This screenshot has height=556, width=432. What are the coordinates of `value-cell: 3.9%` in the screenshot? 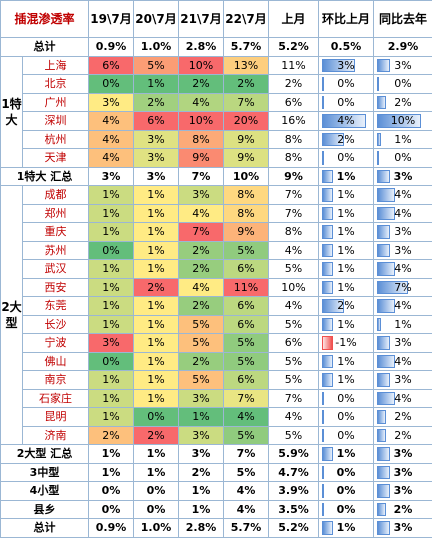 It's located at (294, 491).